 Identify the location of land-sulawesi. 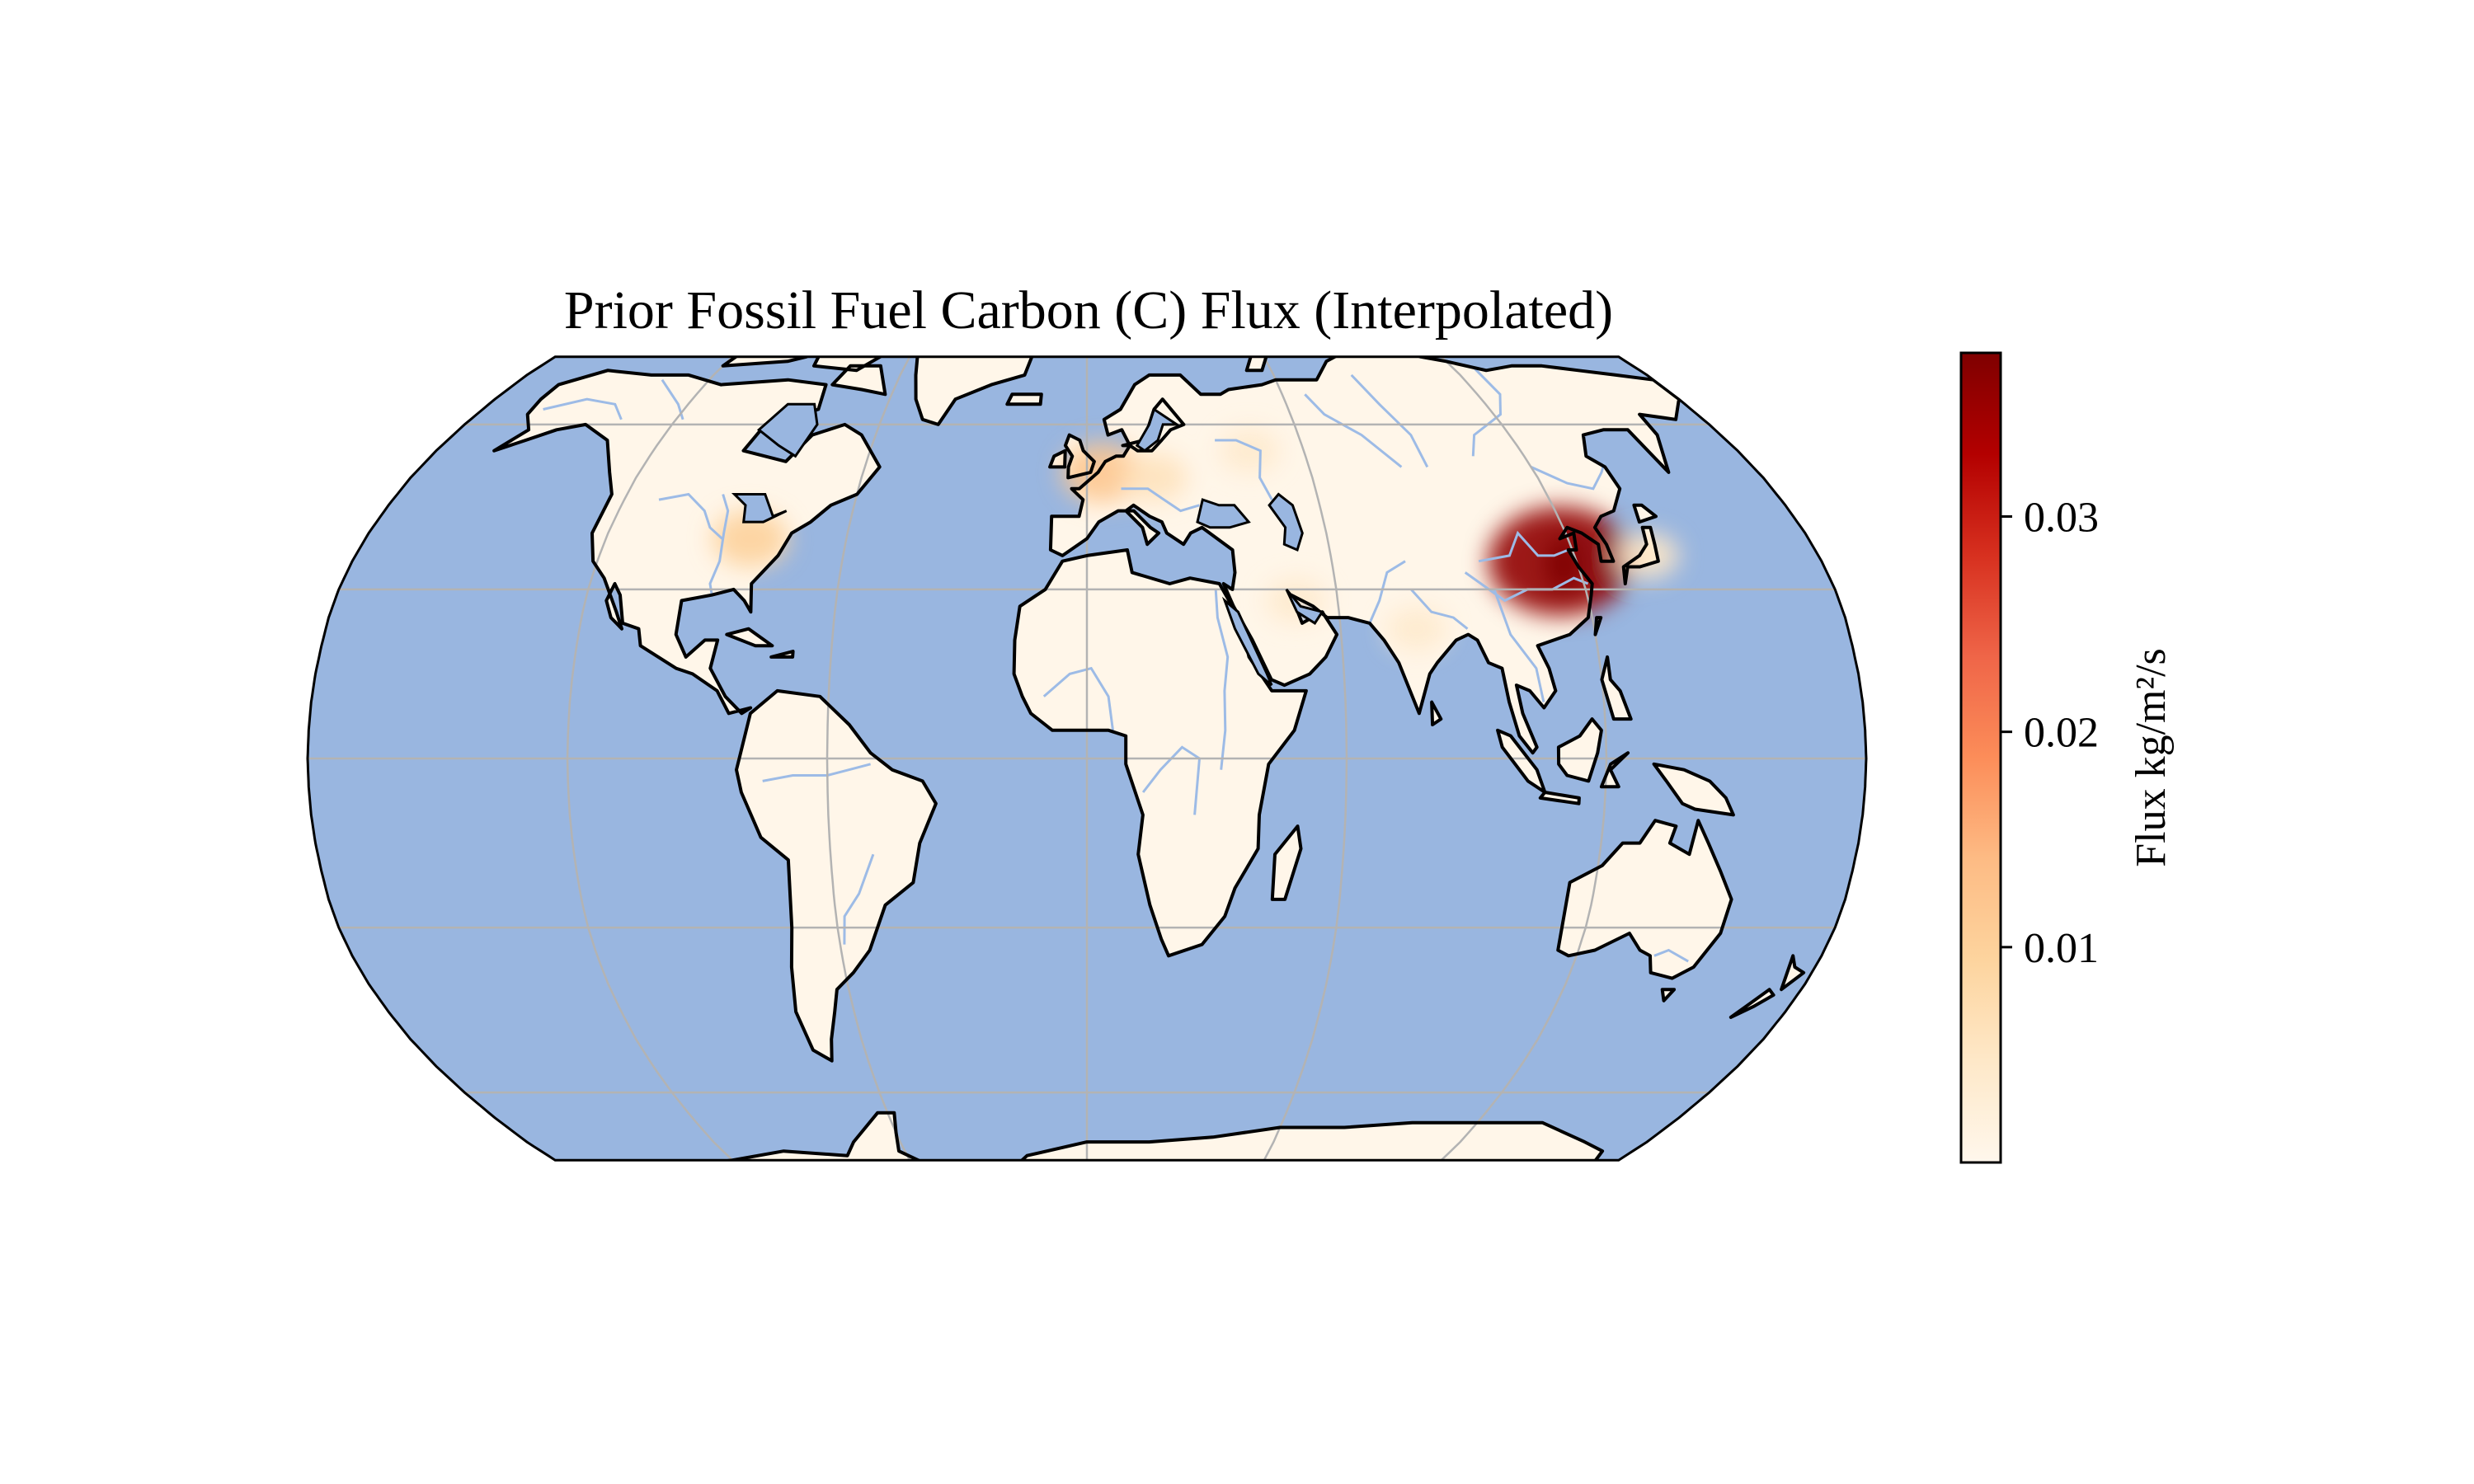
(1615, 770).